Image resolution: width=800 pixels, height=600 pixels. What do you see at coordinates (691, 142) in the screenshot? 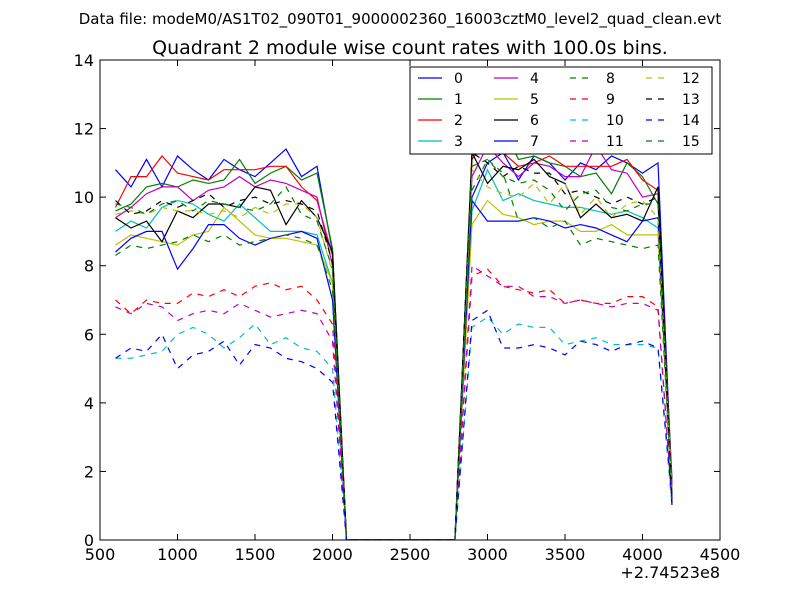
I see `legend-label-15: 15` at bounding box center [691, 142].